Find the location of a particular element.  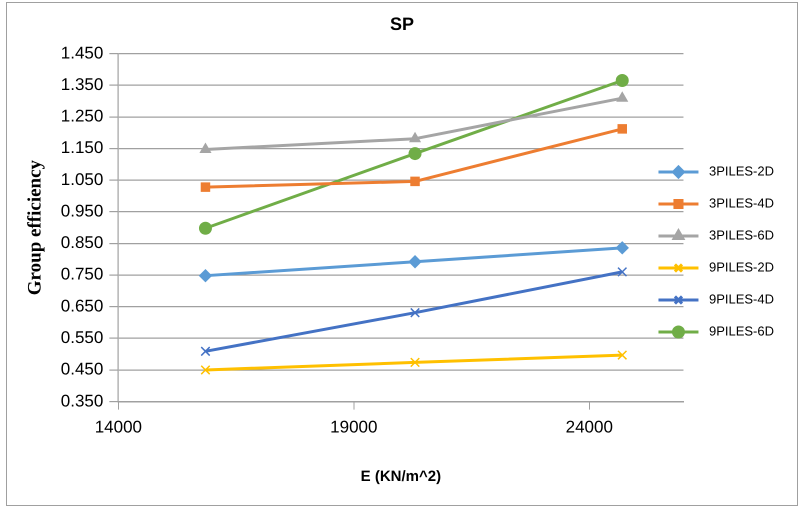

legend-label: 3PILES-6D is located at coordinates (741, 235).